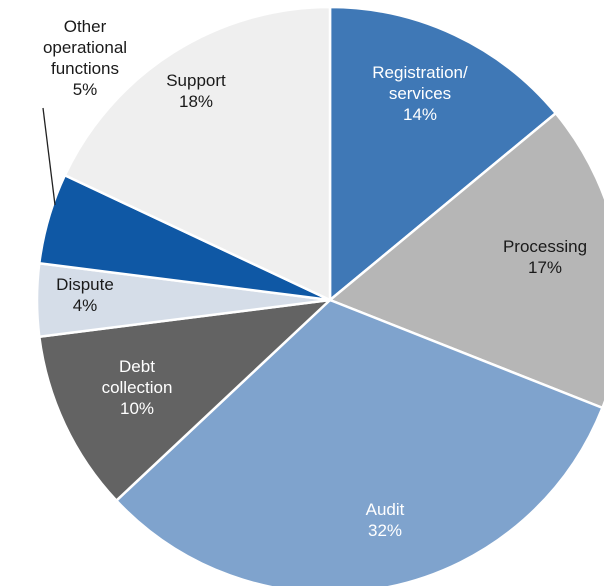 The width and height of the screenshot is (604, 586). I want to click on slice-percent: 14%, so click(420, 114).